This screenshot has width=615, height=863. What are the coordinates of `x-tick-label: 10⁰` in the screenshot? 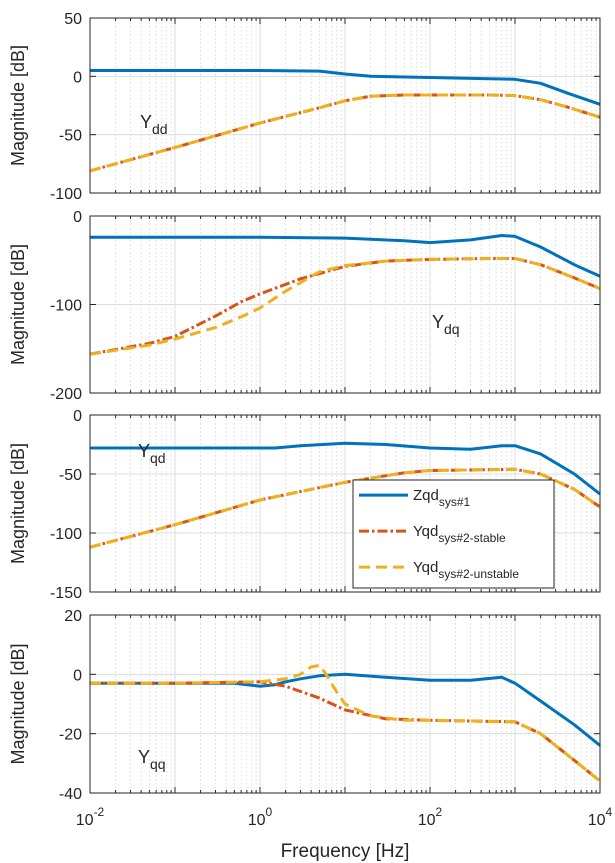 It's located at (260, 817).